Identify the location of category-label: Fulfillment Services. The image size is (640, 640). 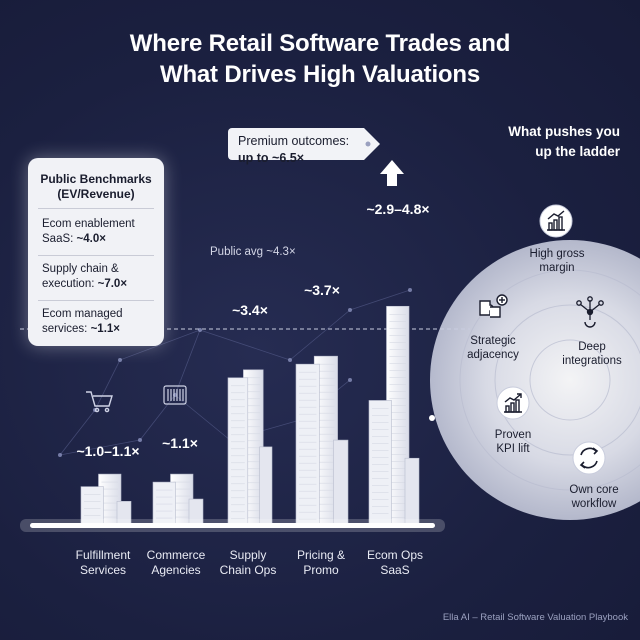
(103, 563).